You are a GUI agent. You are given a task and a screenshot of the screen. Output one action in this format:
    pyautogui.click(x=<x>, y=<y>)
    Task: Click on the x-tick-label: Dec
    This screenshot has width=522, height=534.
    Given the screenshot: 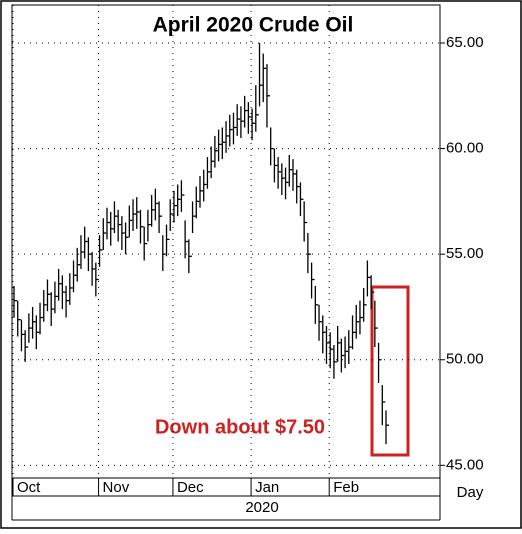 What is the action you would take?
    pyautogui.click(x=190, y=487)
    